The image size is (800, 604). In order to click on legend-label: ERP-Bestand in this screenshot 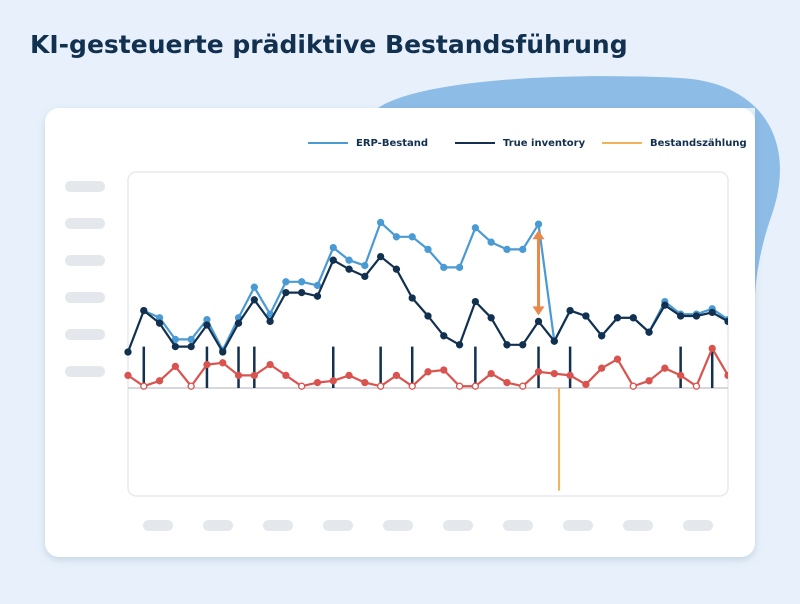, I will do `click(392, 143)`.